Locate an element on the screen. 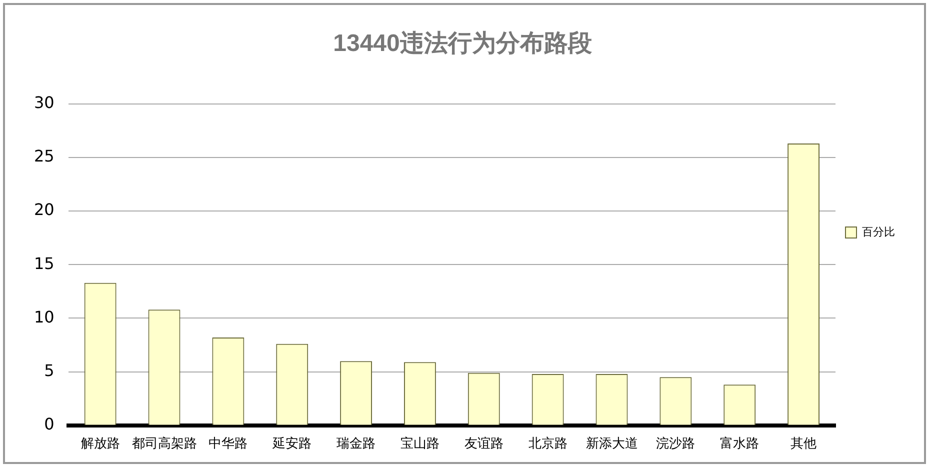  x-tick-label: 瑞金路 is located at coordinates (356, 444).